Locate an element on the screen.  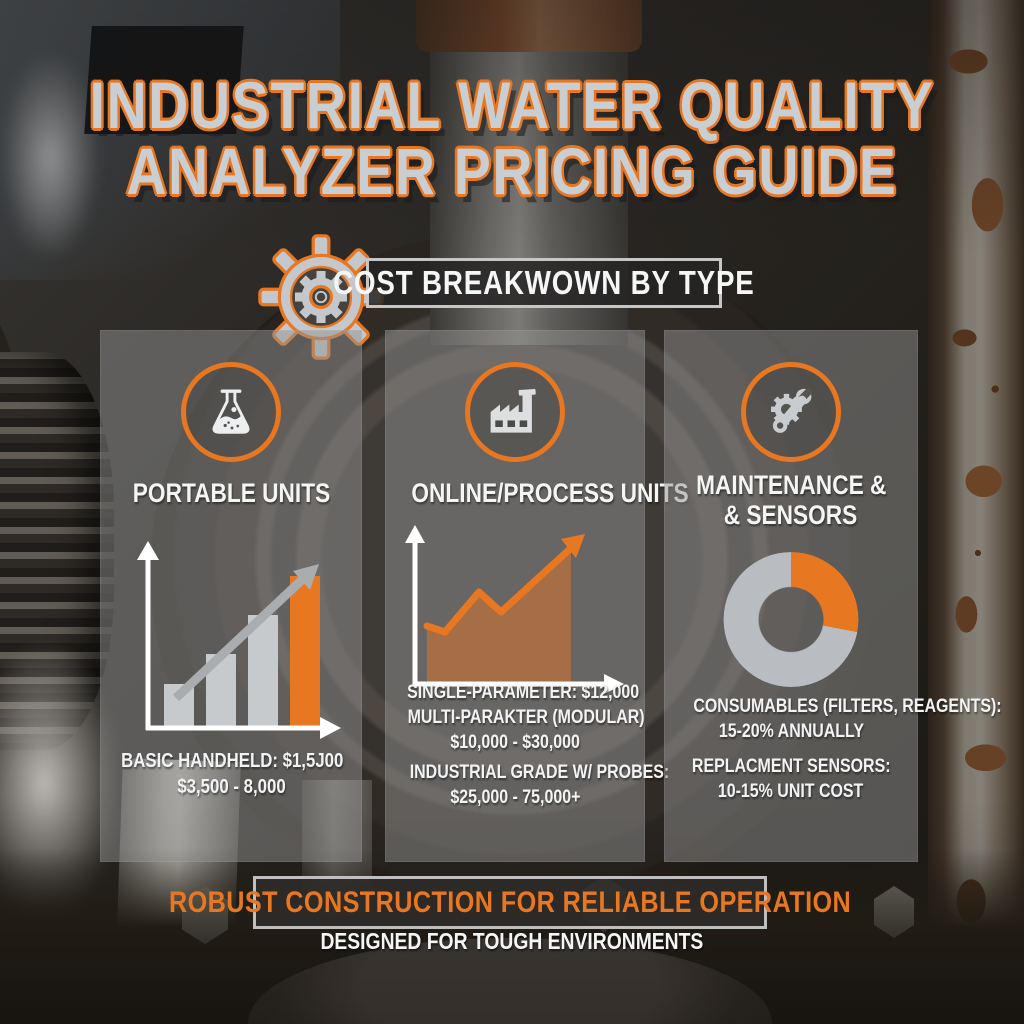
area-chart-line is located at coordinates (499, 590).